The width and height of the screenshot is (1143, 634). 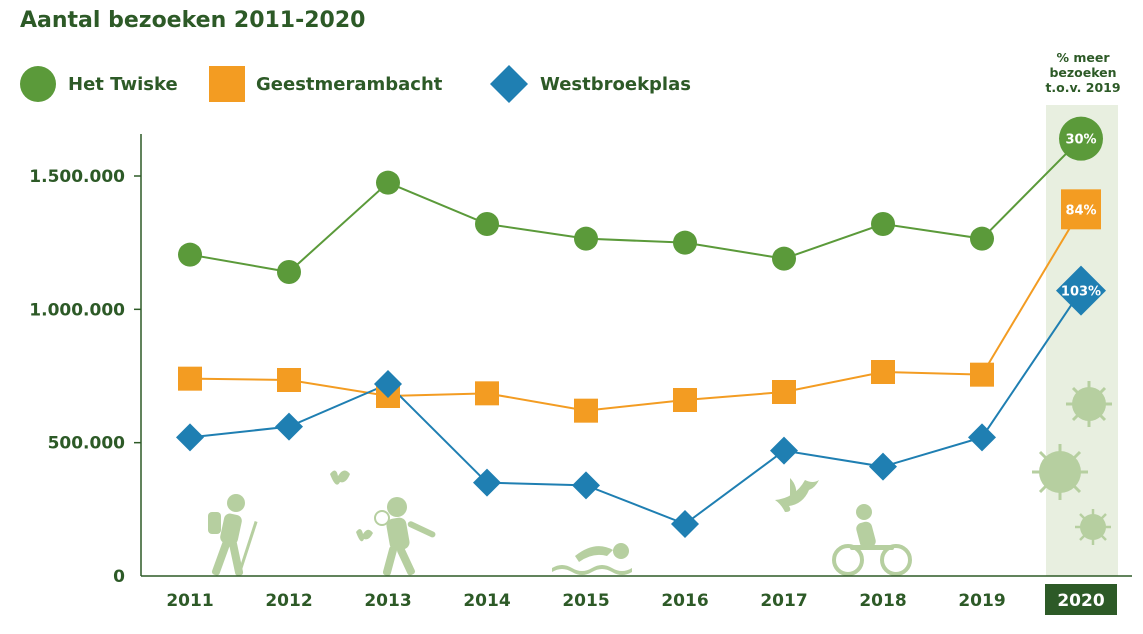 I want to click on legend-square-marker, so click(x=227, y=84).